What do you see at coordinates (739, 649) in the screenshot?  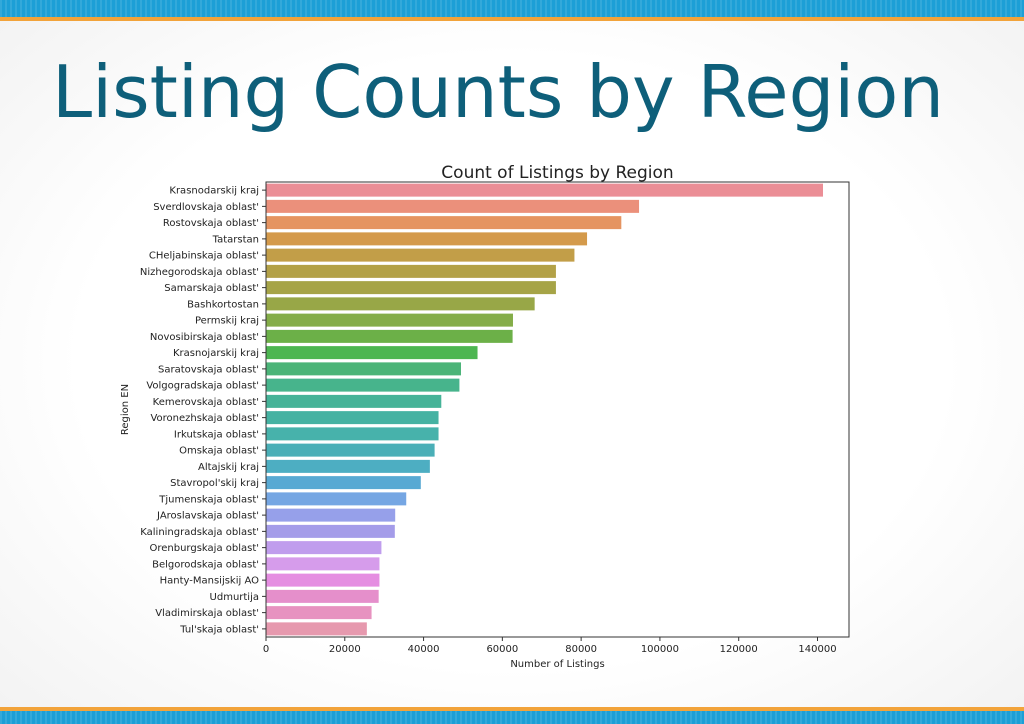 I see `x-tick-label: 120000` at bounding box center [739, 649].